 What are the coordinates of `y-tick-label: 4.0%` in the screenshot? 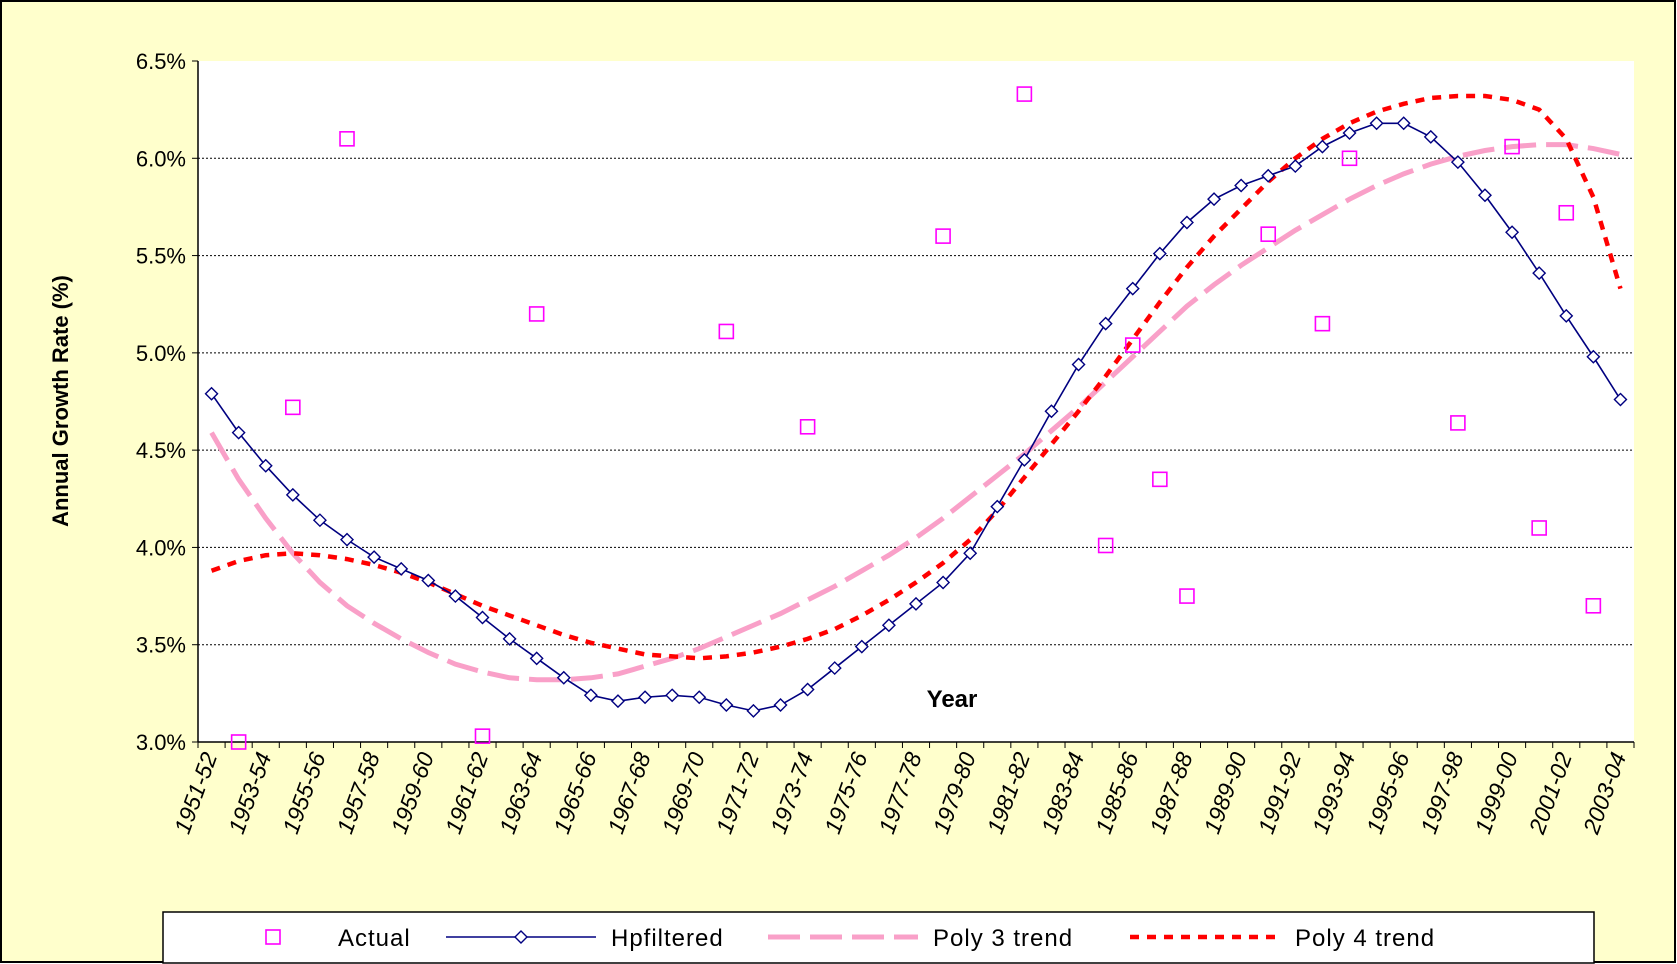 It's located at (161, 547).